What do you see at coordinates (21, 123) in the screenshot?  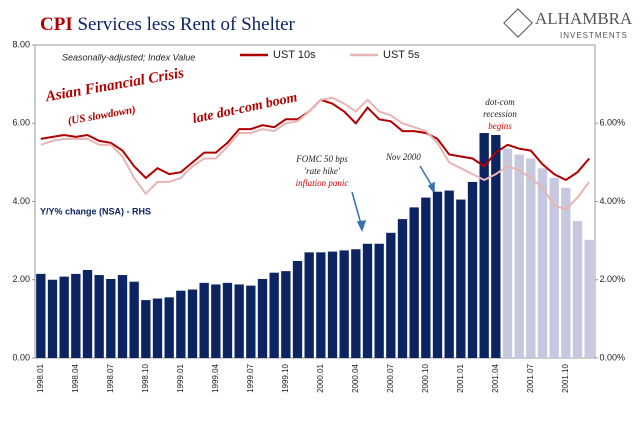 I see `y-tick-label: 6.00` at bounding box center [21, 123].